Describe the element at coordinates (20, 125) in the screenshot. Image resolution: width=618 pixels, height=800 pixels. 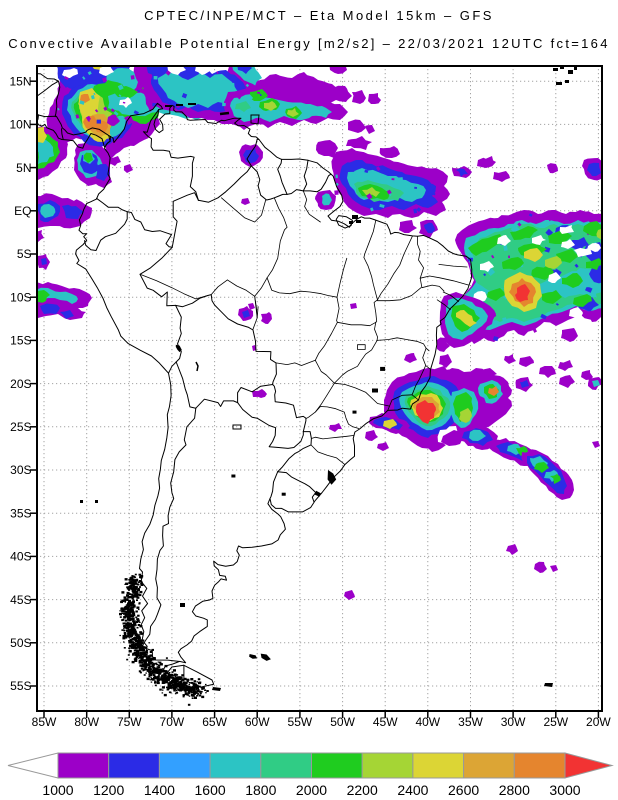
I see `svg-text: 10N` at that location.